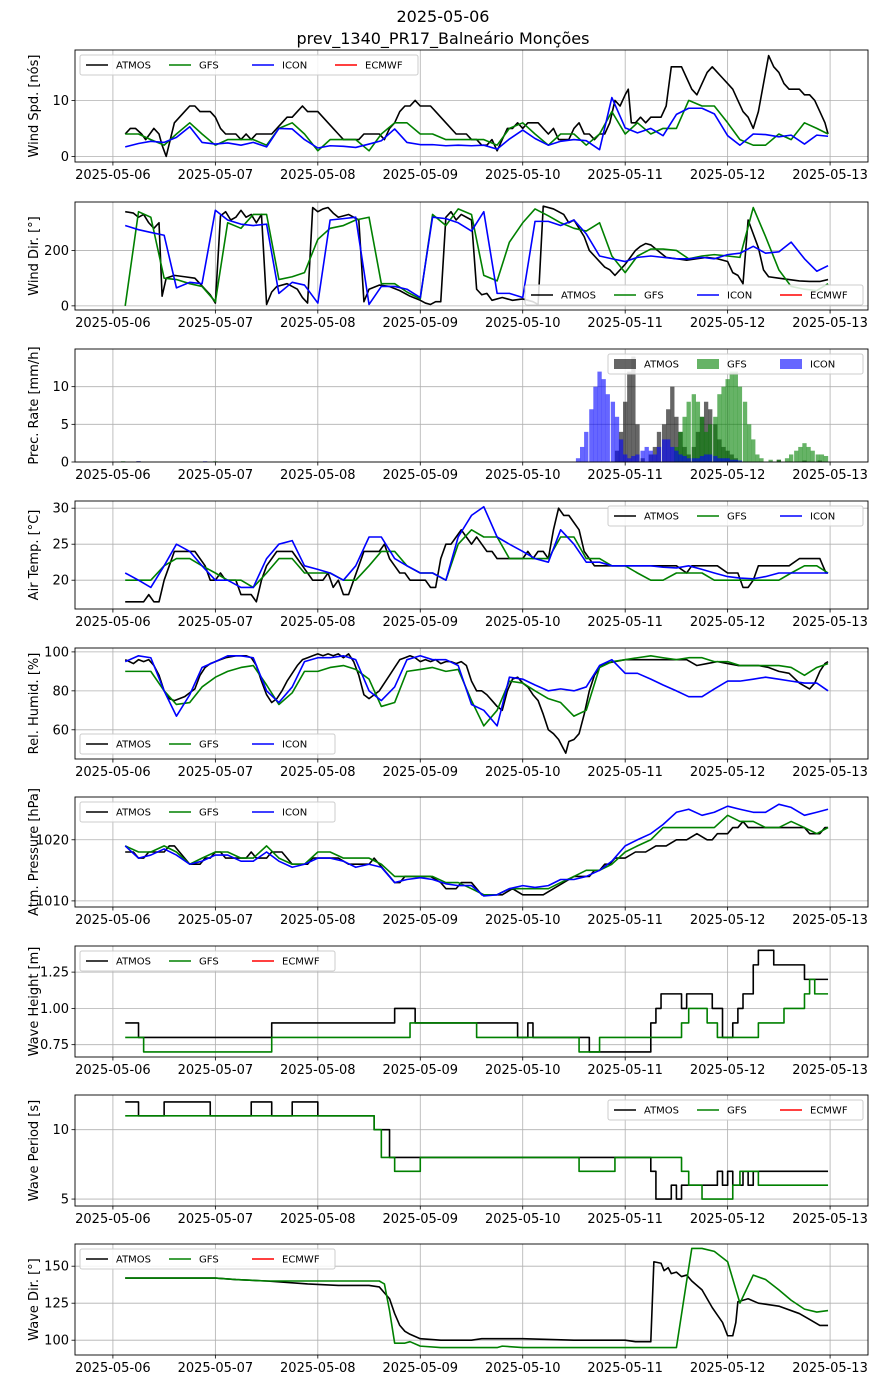 This screenshot has width=886, height=1389. What do you see at coordinates (60, 691) in the screenshot?
I see `y-tick-label: 80` at bounding box center [60, 691].